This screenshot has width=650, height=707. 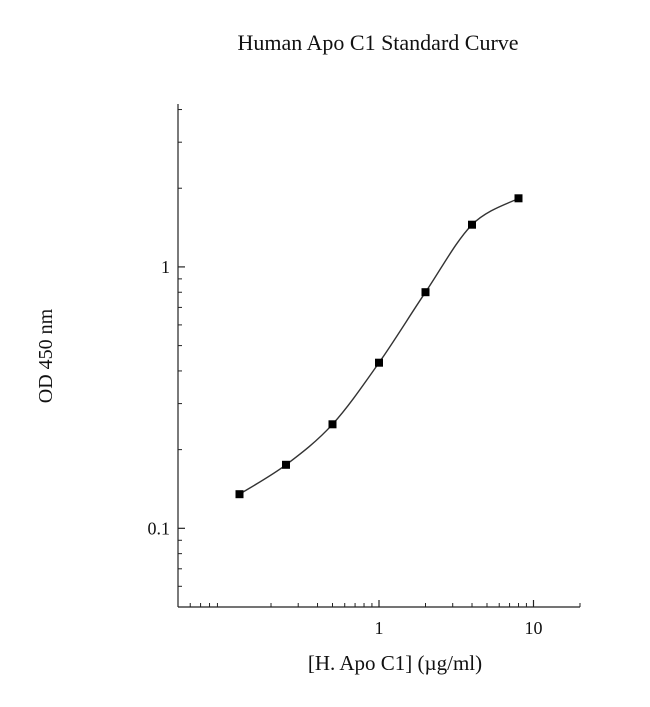 I want to click on x-ticks: 1 10, so click(x=379, y=619).